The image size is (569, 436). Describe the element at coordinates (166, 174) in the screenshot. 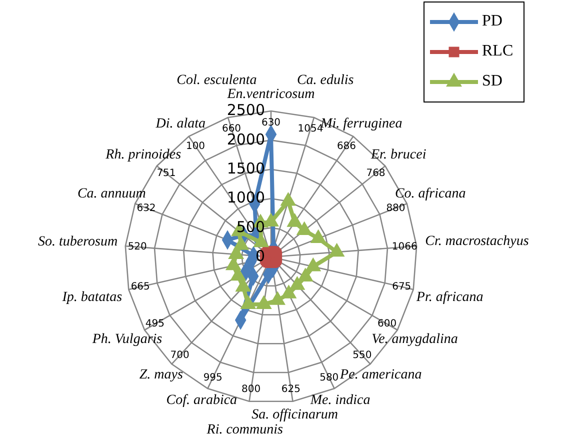

I see `text: 751` at that location.